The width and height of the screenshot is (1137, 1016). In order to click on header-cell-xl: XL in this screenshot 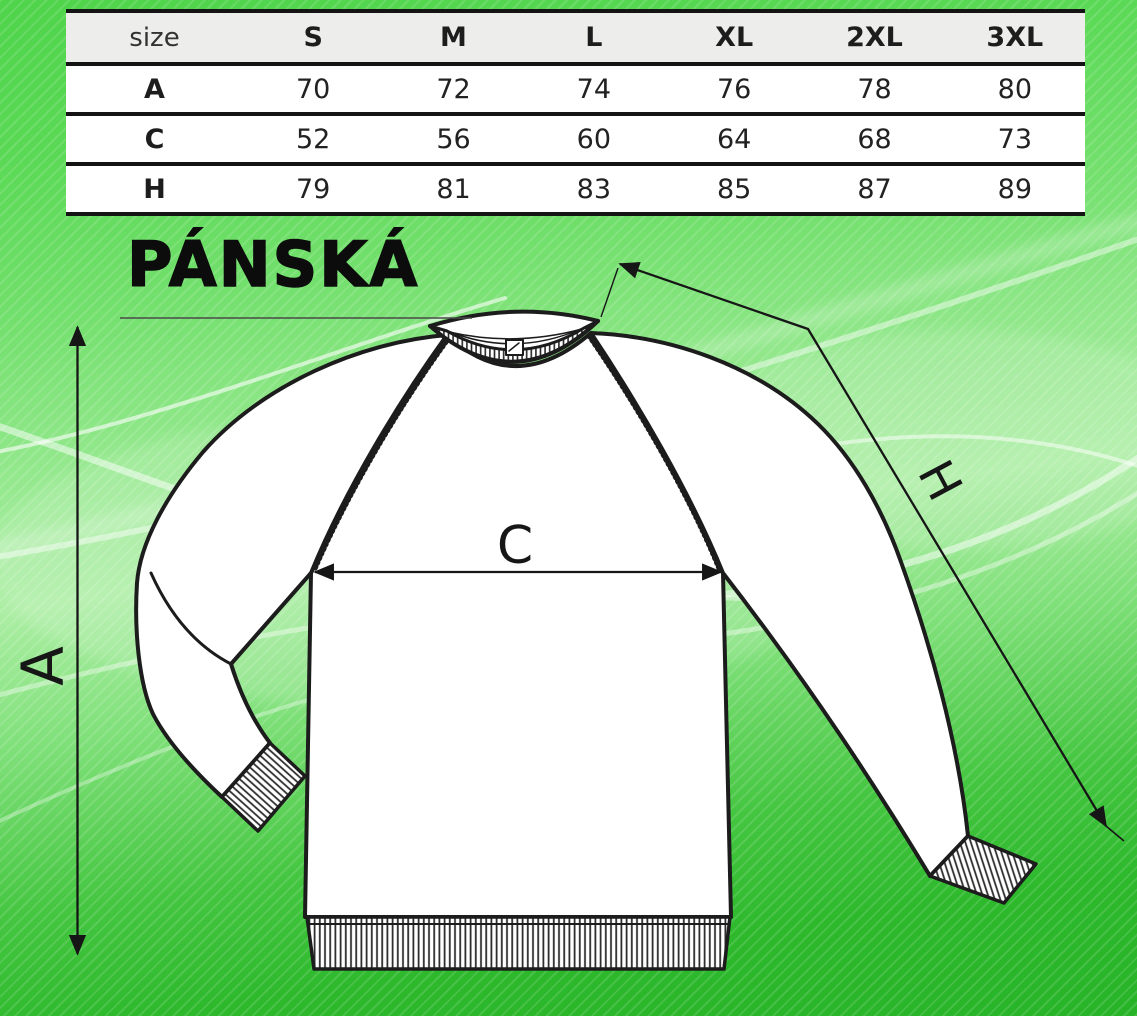, I will do `click(734, 37)`.